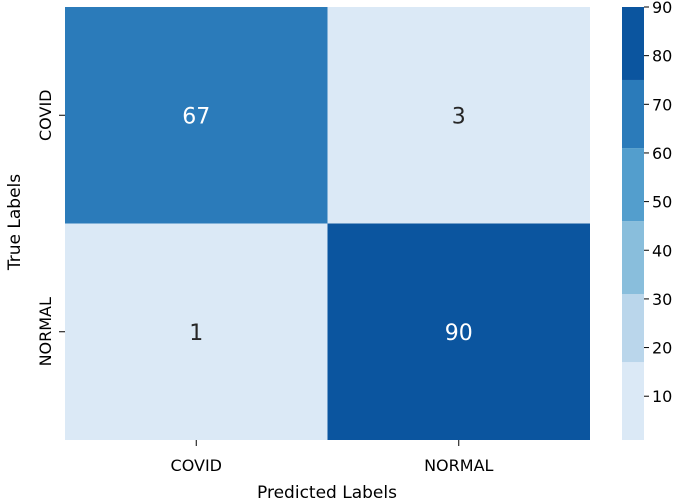  I want to click on colorbar-tick-label: 20, so click(662, 348).